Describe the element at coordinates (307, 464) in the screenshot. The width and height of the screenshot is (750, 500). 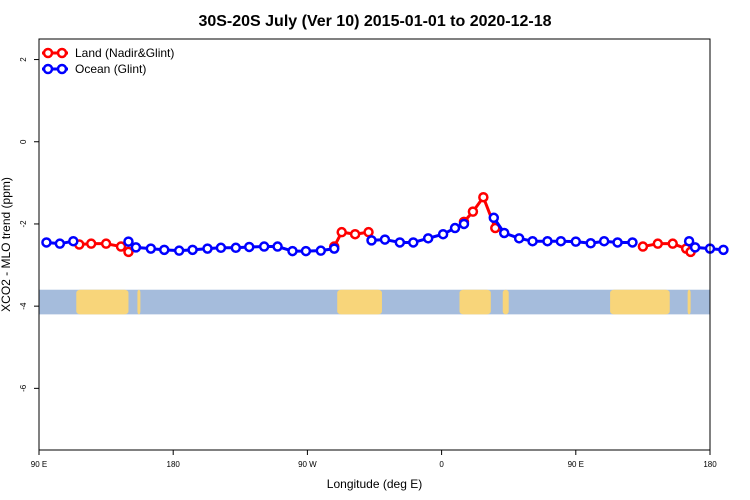
I see `x-tick-label: 90 W` at that location.